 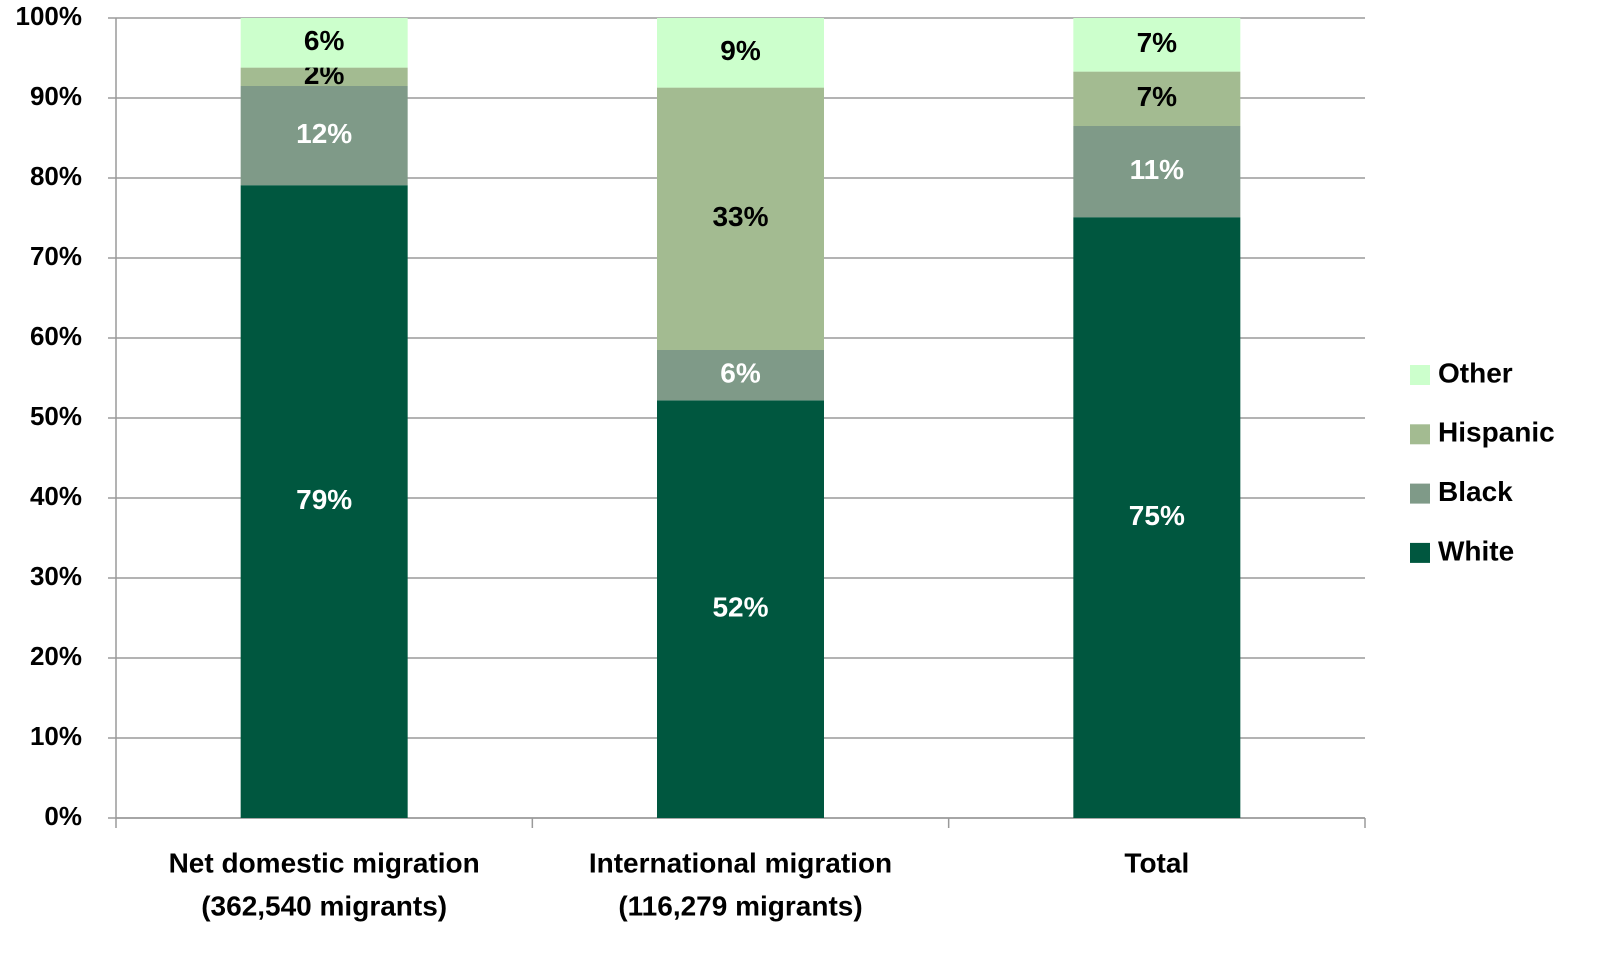 I want to click on legend-label: Hispanic, so click(x=1496, y=432).